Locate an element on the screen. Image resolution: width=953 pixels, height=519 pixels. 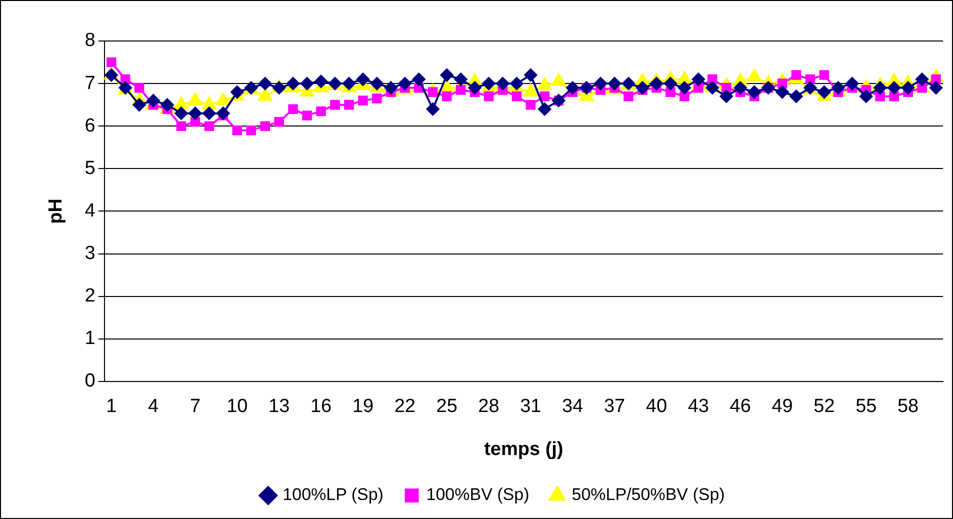
x-tick-label: 4 is located at coordinates (153, 407).